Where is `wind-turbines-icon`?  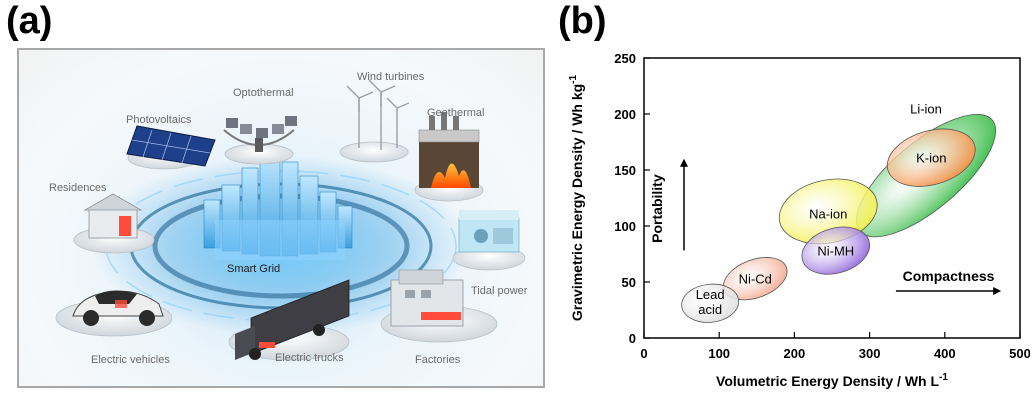 wind-turbines-icon is located at coordinates (378, 114).